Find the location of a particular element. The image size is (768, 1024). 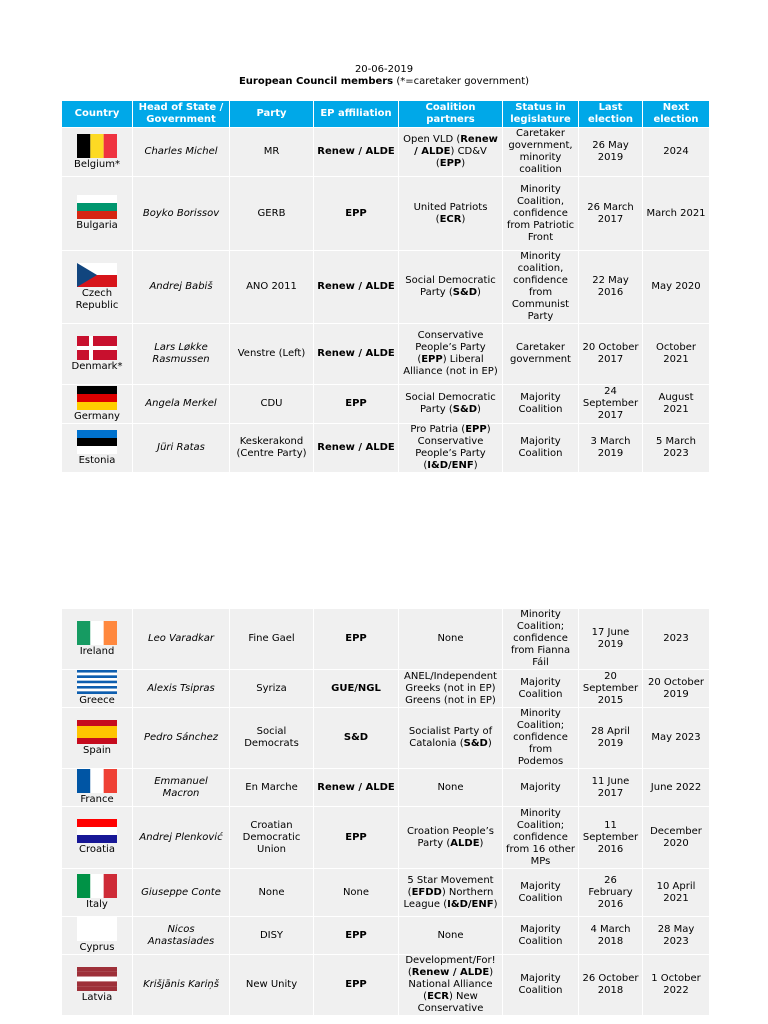

cell-text: Emmanuel Macron is located at coordinates (181, 787).